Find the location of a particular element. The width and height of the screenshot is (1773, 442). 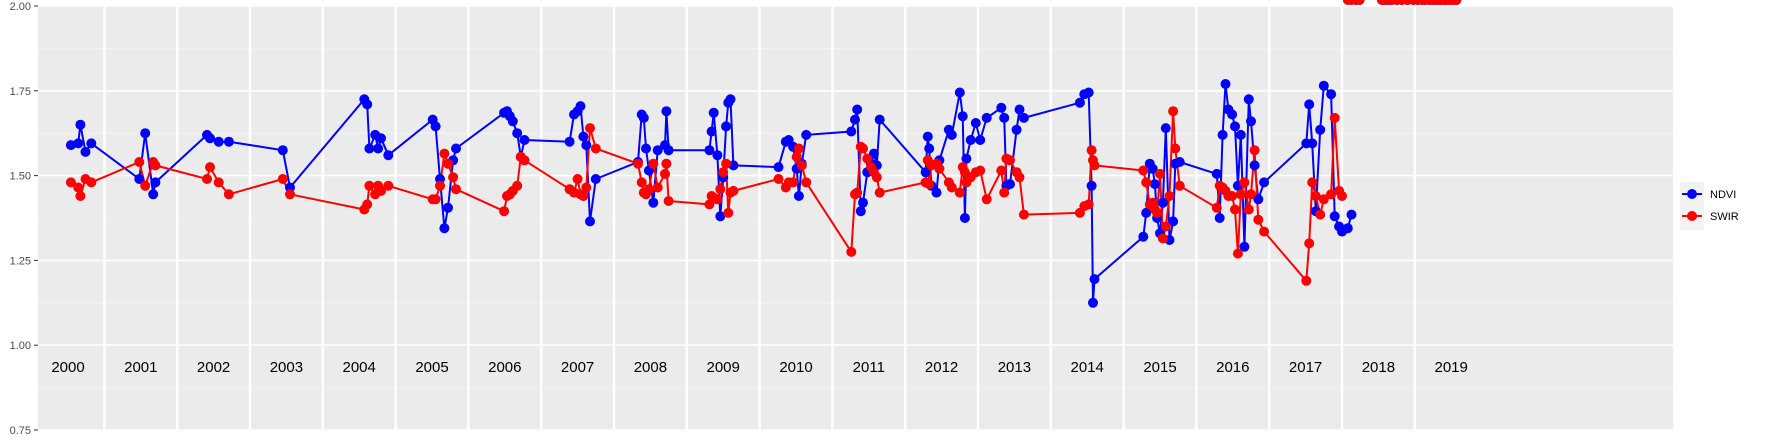

legend-key-point-ndvi is located at coordinates (1692, 194).